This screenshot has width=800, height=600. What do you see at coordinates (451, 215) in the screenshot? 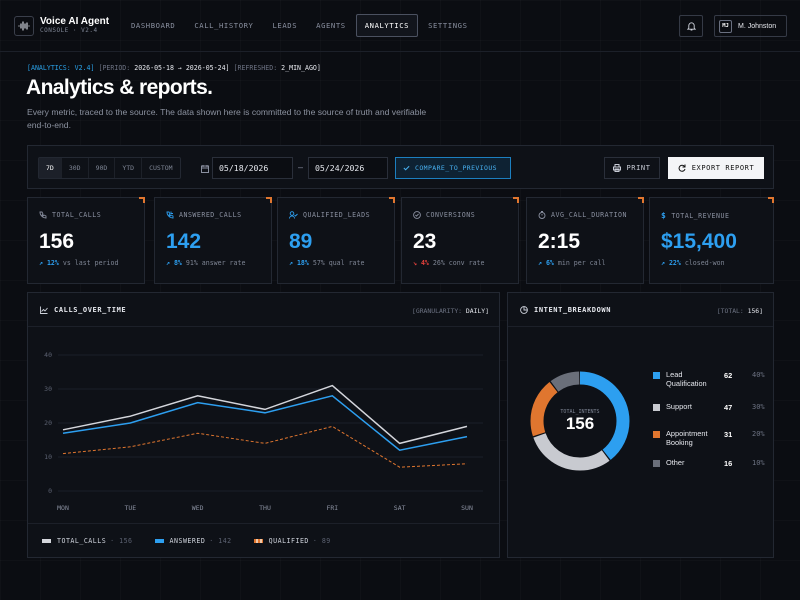
I see `kpi-label: CONVERSIONS` at bounding box center [451, 215].